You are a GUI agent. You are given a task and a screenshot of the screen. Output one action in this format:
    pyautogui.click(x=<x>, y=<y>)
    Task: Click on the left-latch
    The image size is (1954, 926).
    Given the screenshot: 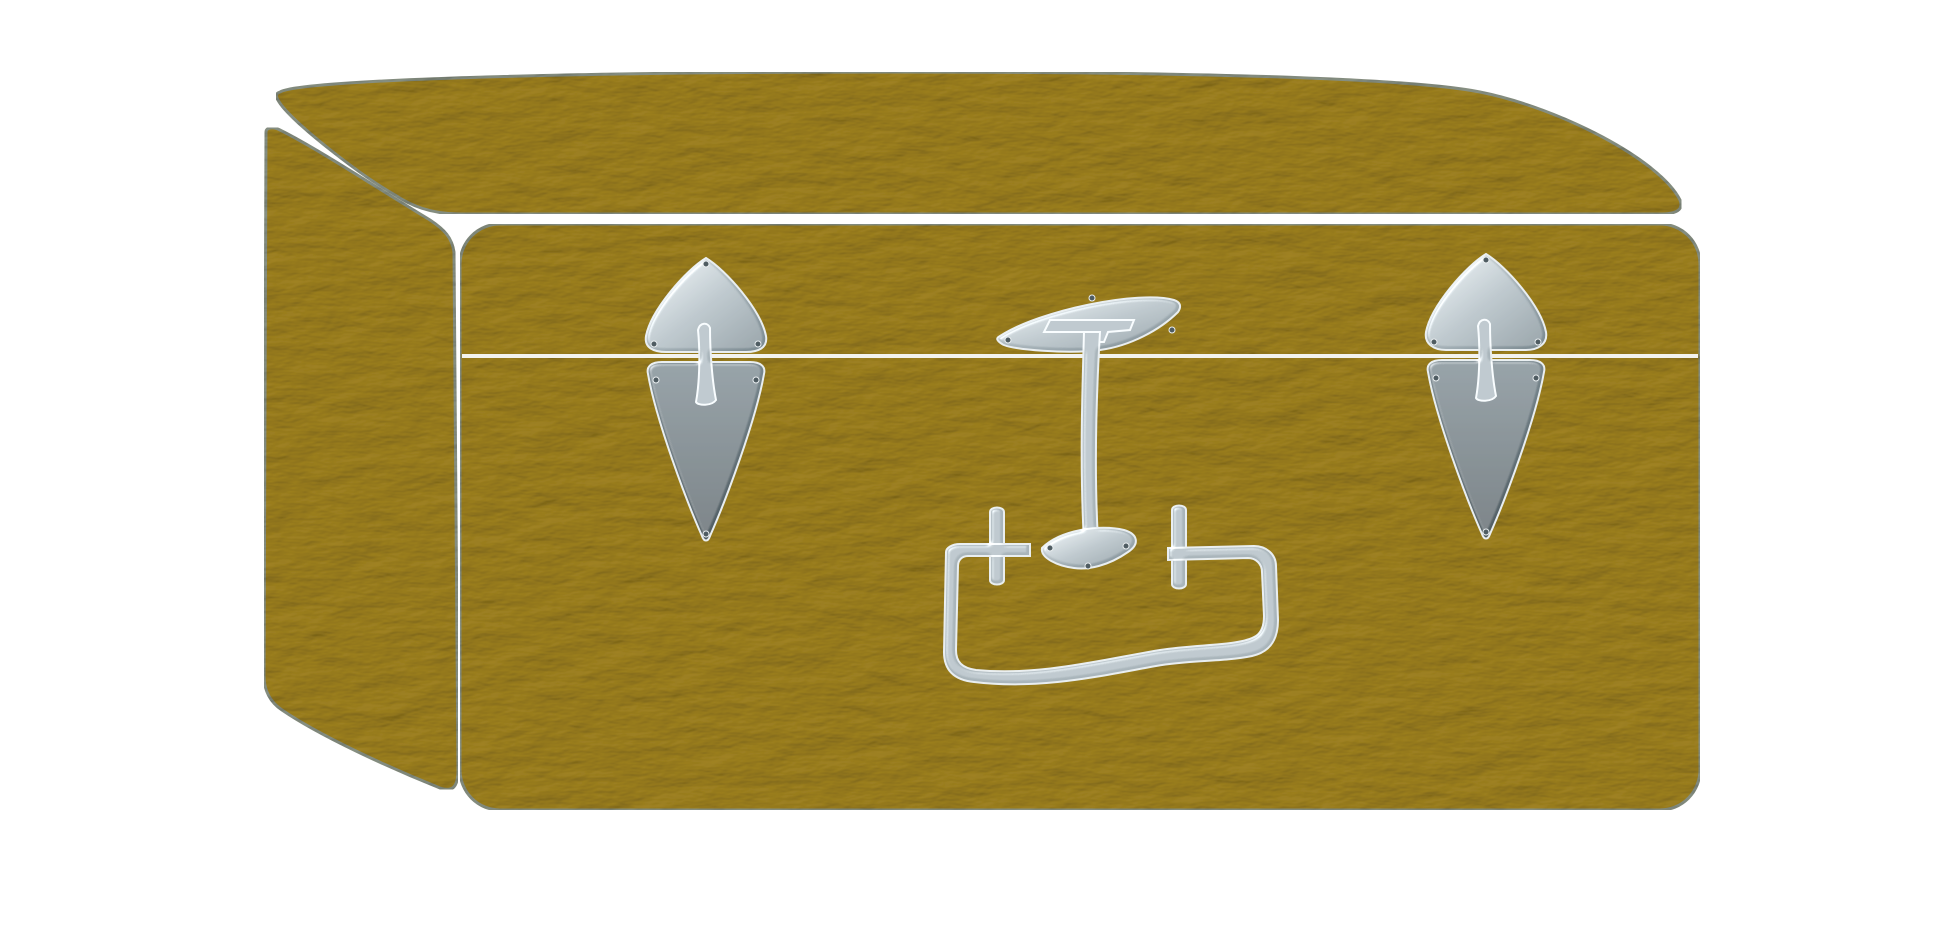 What is the action you would take?
    pyautogui.click(x=706, y=399)
    